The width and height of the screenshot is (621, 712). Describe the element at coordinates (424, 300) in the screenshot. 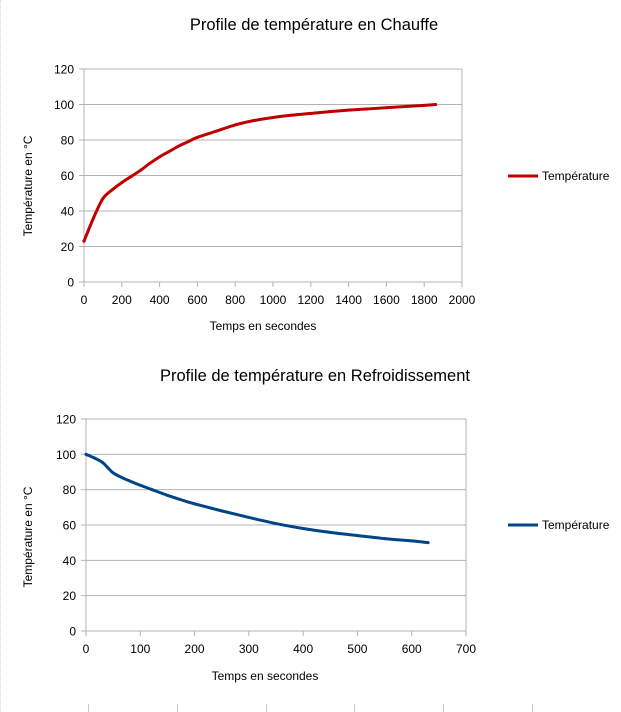

I see `x-tick-label: 1800` at that location.